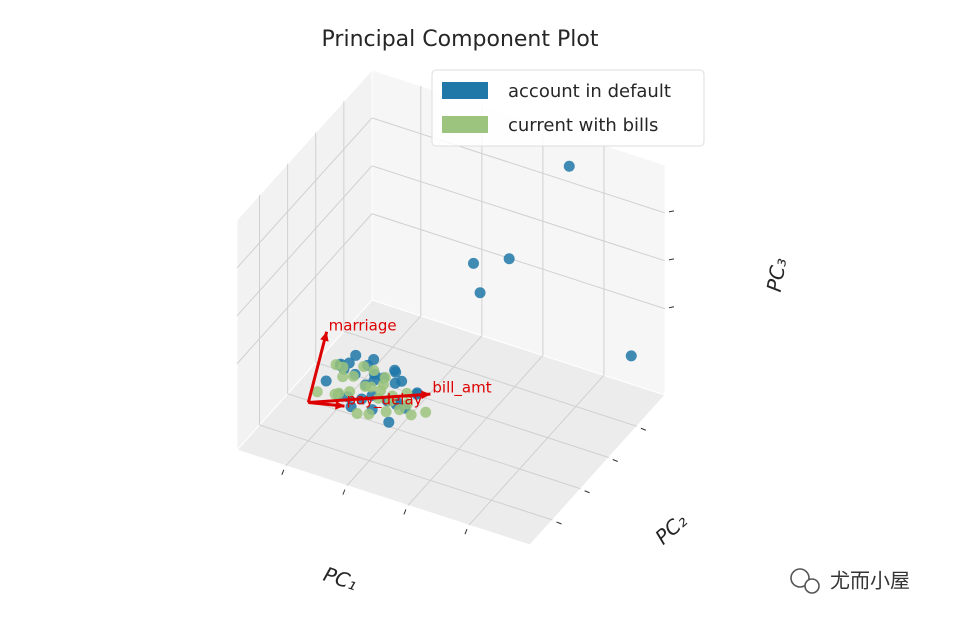  What do you see at coordinates (670, 529) in the screenshot?
I see `y-axis-label: PC₂` at bounding box center [670, 529].